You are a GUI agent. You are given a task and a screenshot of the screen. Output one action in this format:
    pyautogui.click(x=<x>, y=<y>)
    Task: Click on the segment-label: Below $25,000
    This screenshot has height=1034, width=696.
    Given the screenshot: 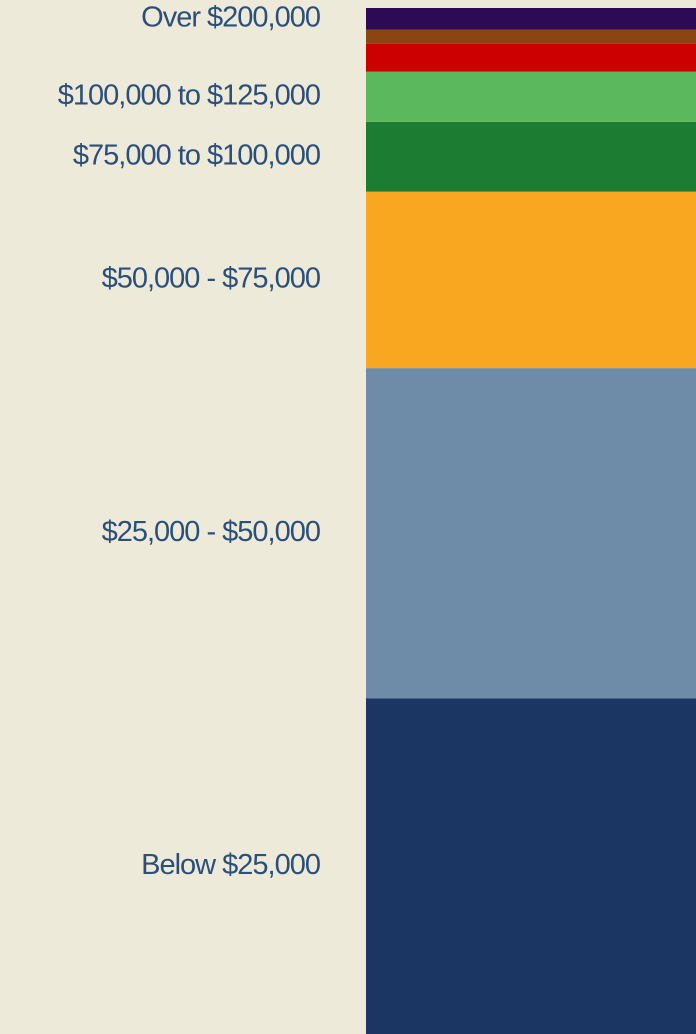 What is the action you would take?
    pyautogui.click(x=230, y=865)
    